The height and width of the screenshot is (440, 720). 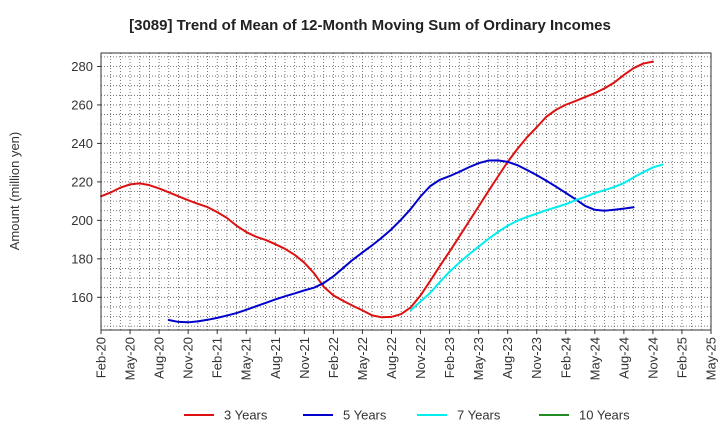 I want to click on x-tick-label: May-25, so click(x=711, y=358).